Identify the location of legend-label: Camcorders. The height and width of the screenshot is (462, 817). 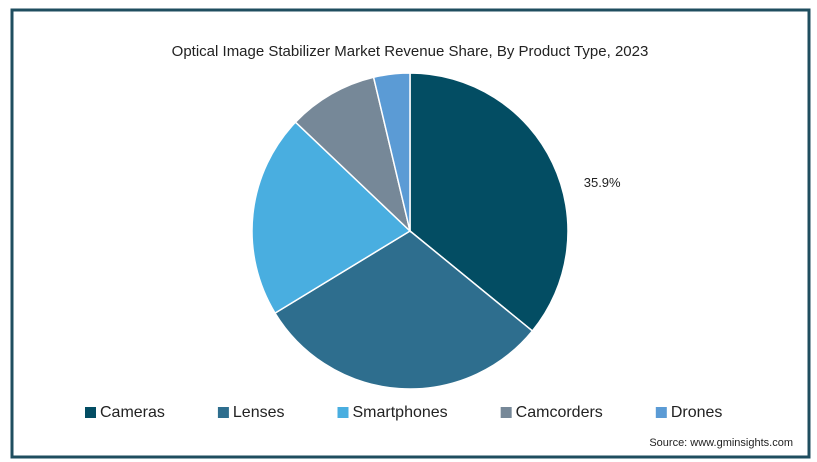
(559, 412).